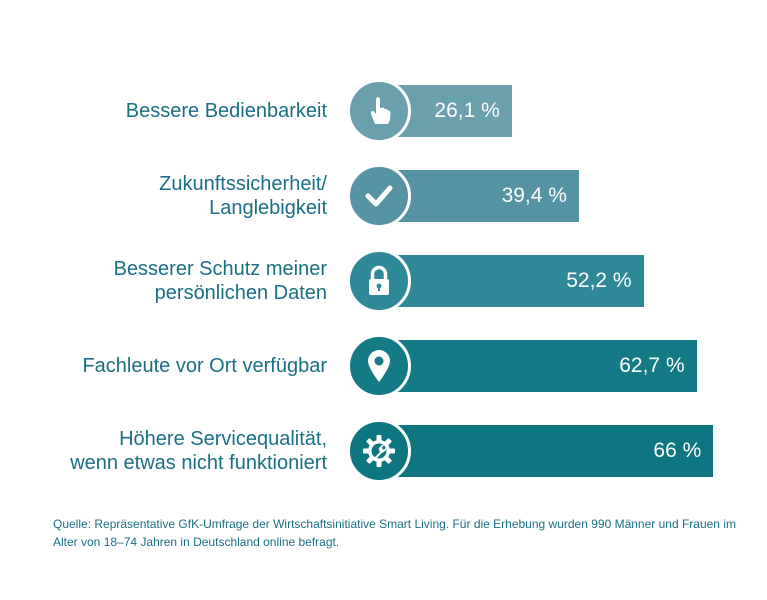 The image size is (767, 600). I want to click on category-label-line: Bessere Bedienbarkeit, so click(226, 111).